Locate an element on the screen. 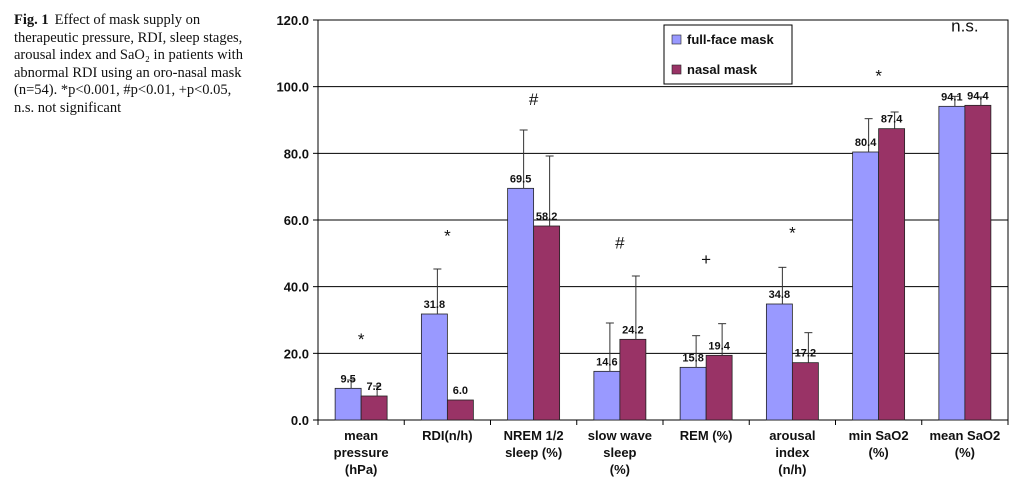 The image size is (1024, 491). y-tick-label: 20.0 is located at coordinates (296, 353).